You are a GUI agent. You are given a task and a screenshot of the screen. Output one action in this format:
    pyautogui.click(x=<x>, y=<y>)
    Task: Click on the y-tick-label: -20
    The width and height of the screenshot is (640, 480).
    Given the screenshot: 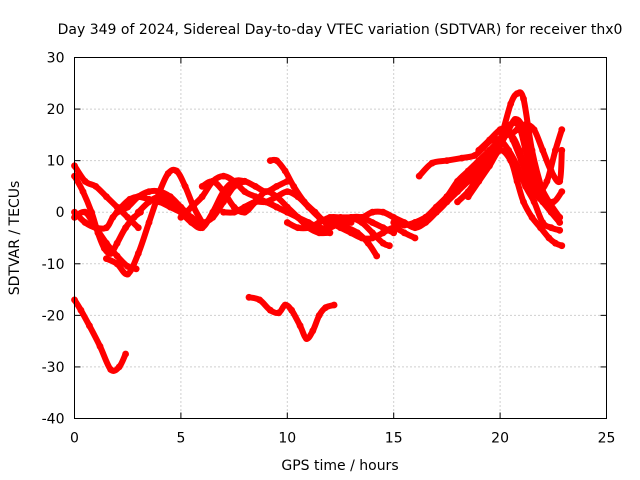 What is the action you would take?
    pyautogui.click(x=53, y=316)
    